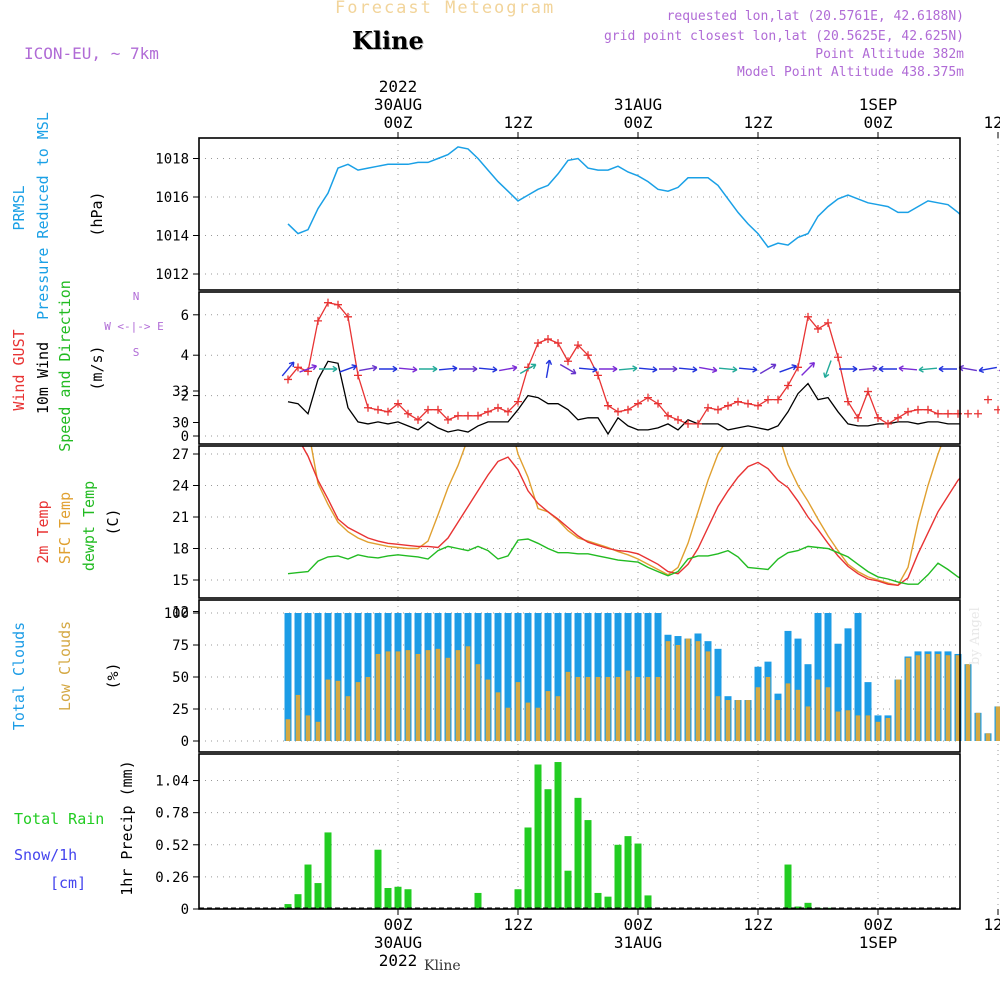  What do you see at coordinates (172, 237) in the screenshot?
I see `pressure-ytick-label: 1014` at bounding box center [172, 237].